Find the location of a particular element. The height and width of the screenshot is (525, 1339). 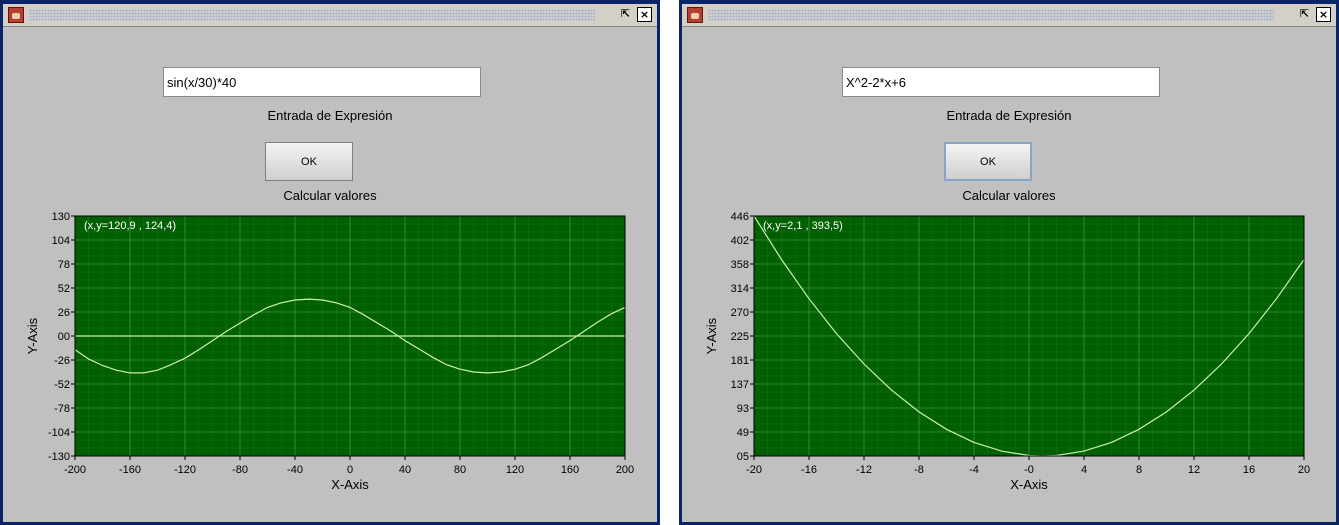

x-tick-label: -80 is located at coordinates (240, 470).